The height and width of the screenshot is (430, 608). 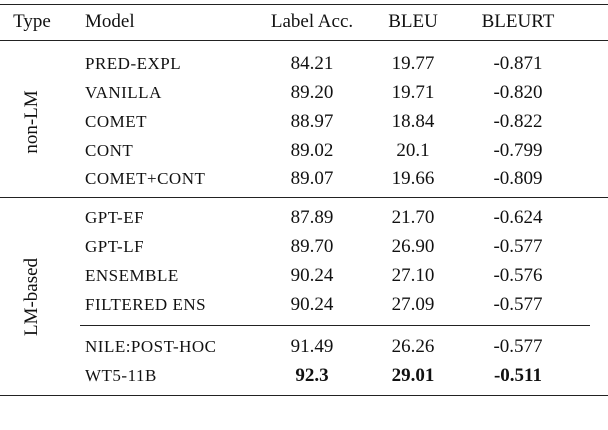 I want to click on header-cell: Type, so click(x=32, y=21).